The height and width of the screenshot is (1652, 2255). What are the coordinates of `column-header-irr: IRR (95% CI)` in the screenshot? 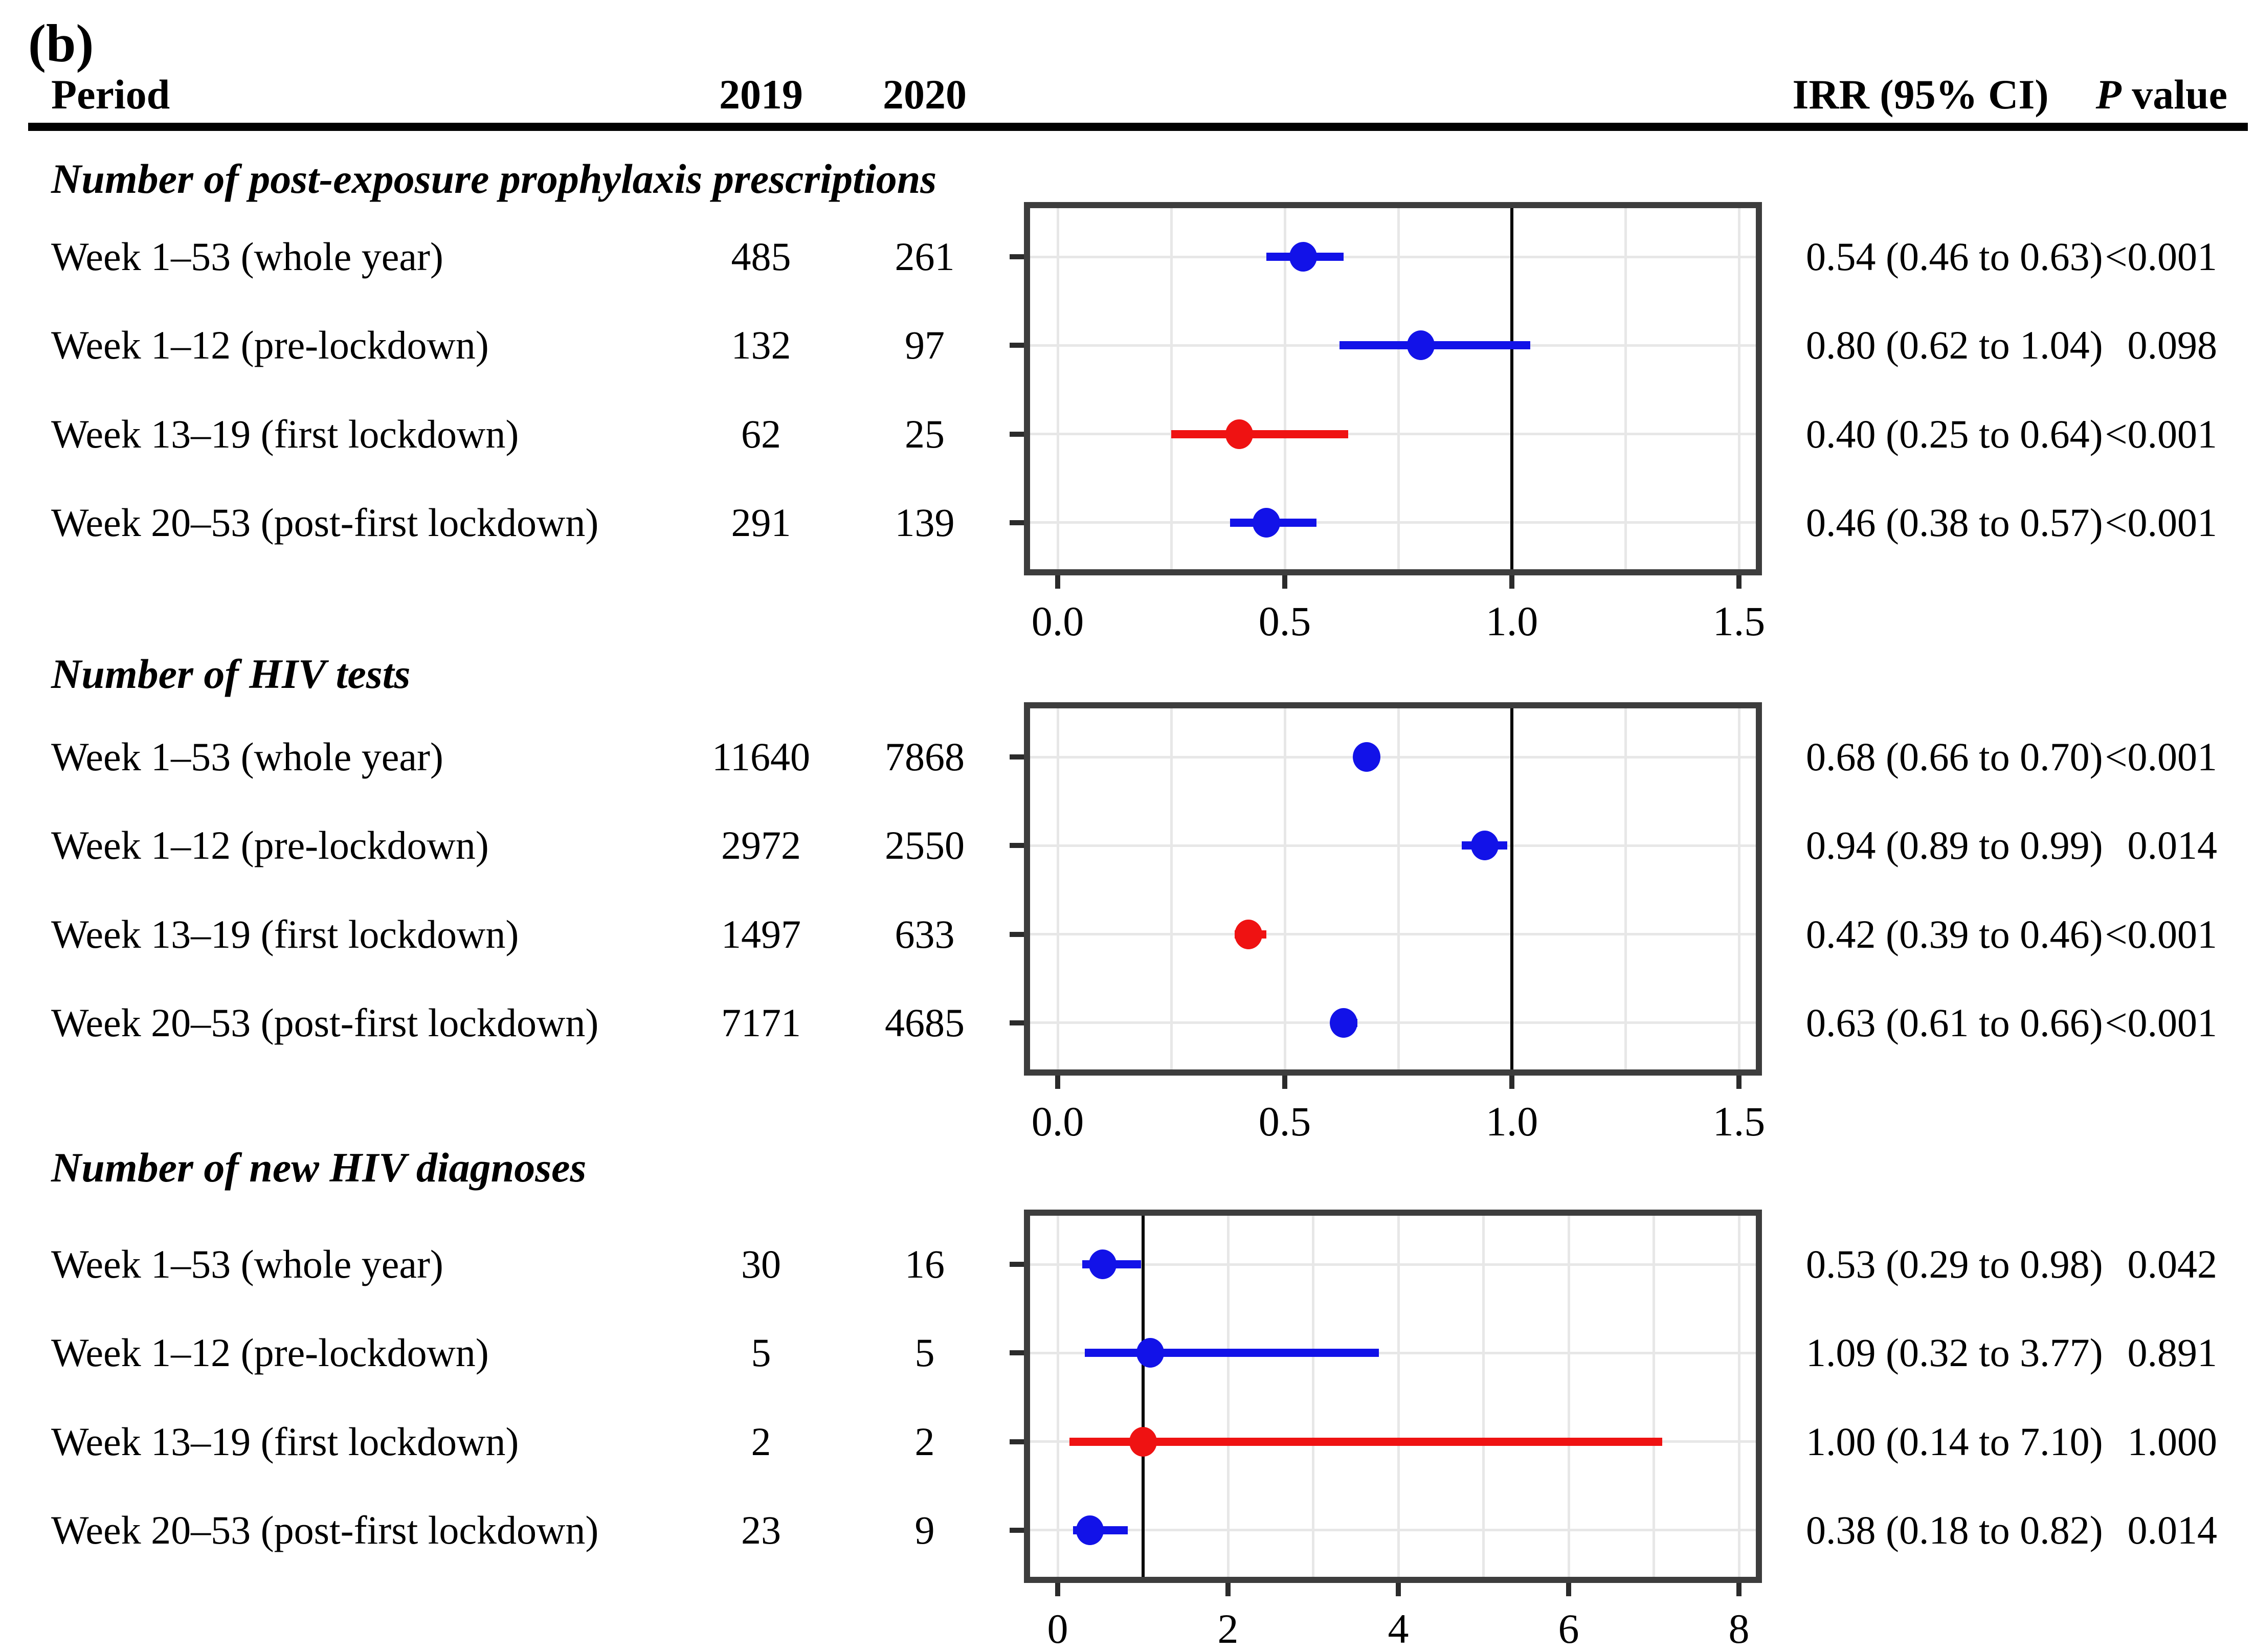 It's located at (1920, 94).